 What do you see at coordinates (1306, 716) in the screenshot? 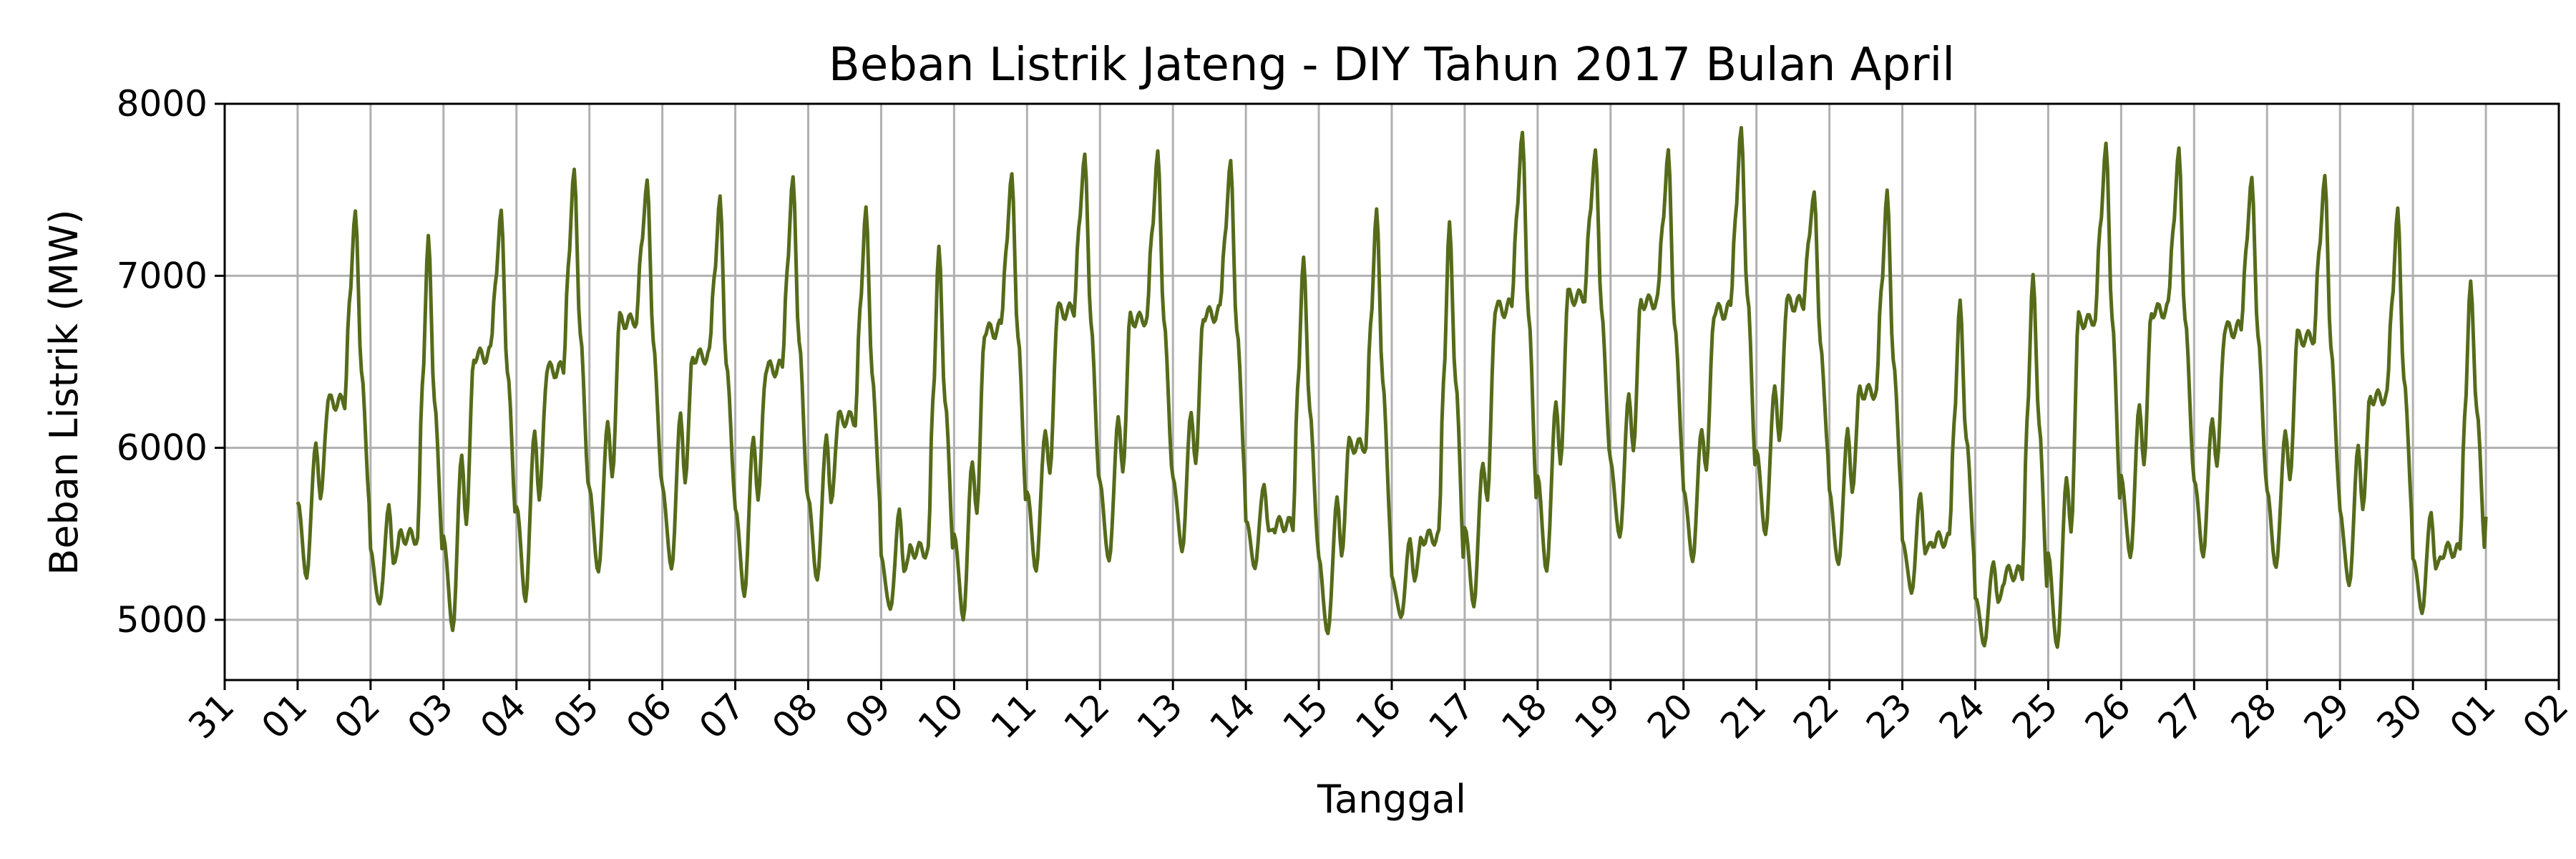
I see `x-tick-label: 15` at bounding box center [1306, 716].